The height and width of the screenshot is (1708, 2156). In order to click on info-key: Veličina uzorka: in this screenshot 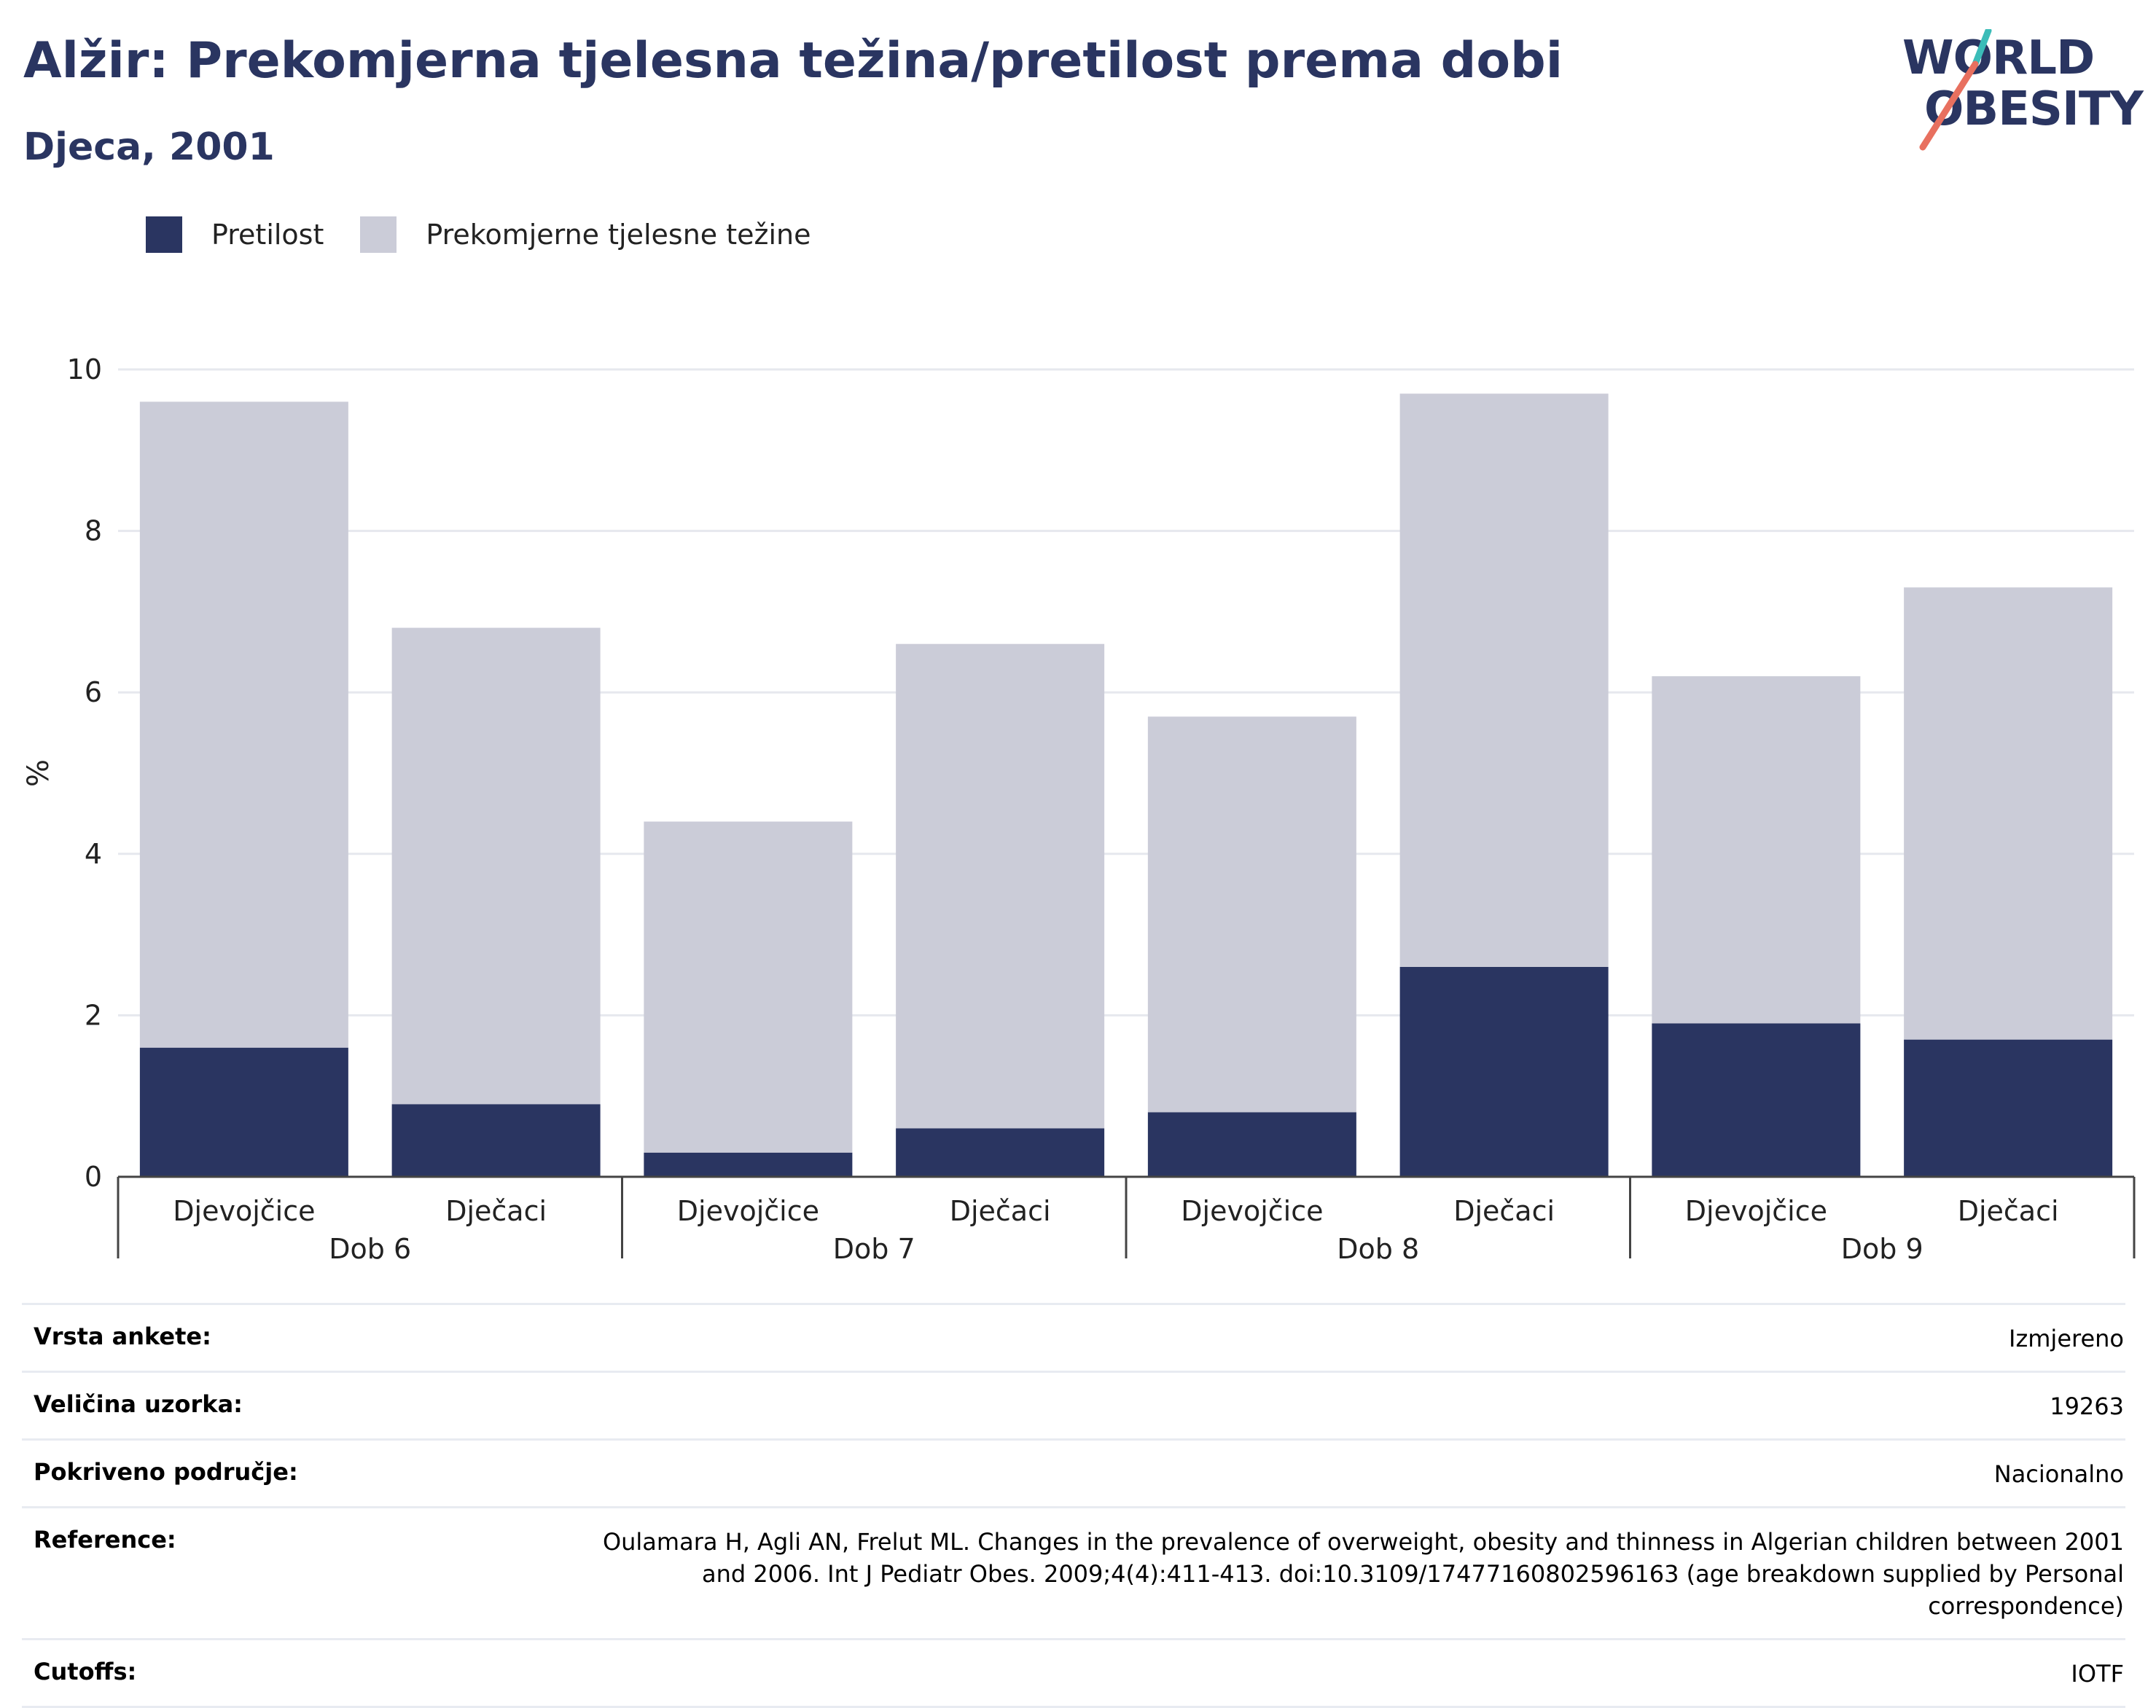, I will do `click(139, 1404)`.